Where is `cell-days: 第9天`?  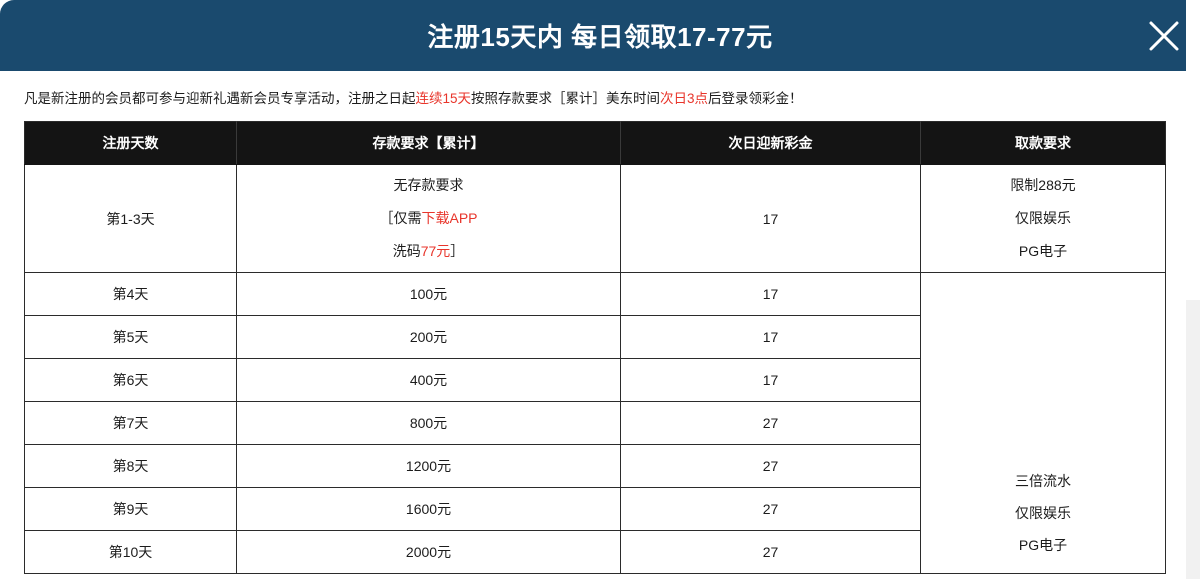
cell-days: 第9天 is located at coordinates (130, 509).